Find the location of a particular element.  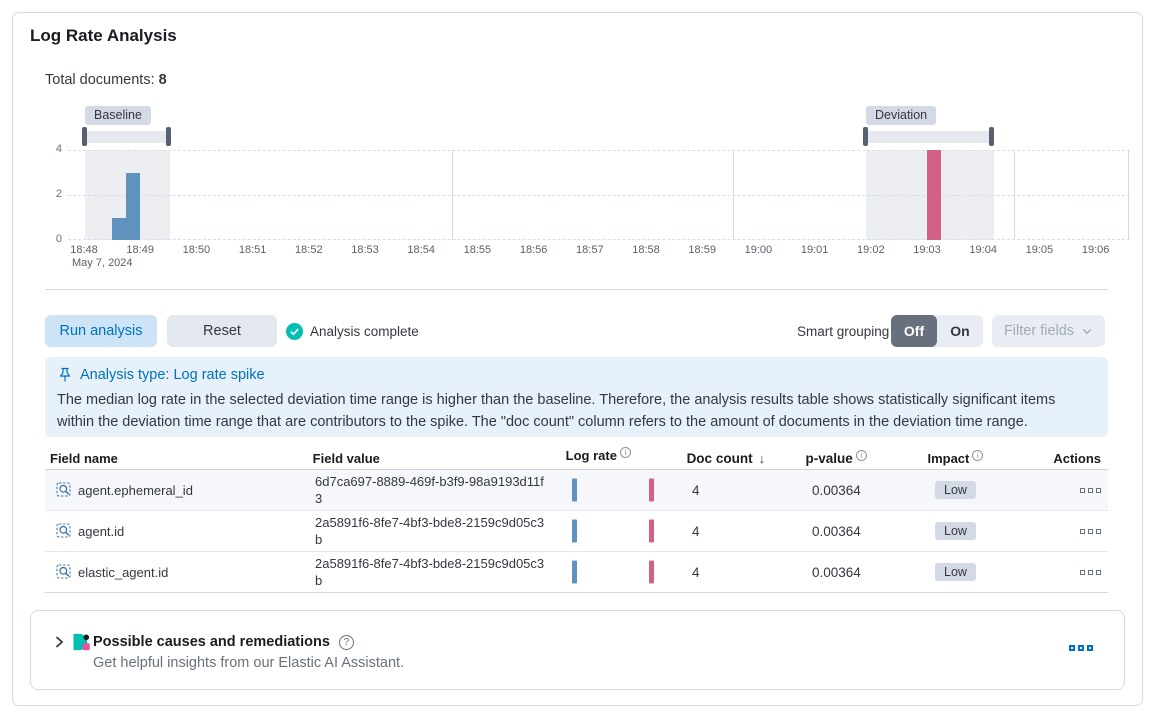

smart-grouping-on-button: On is located at coordinates (960, 331).